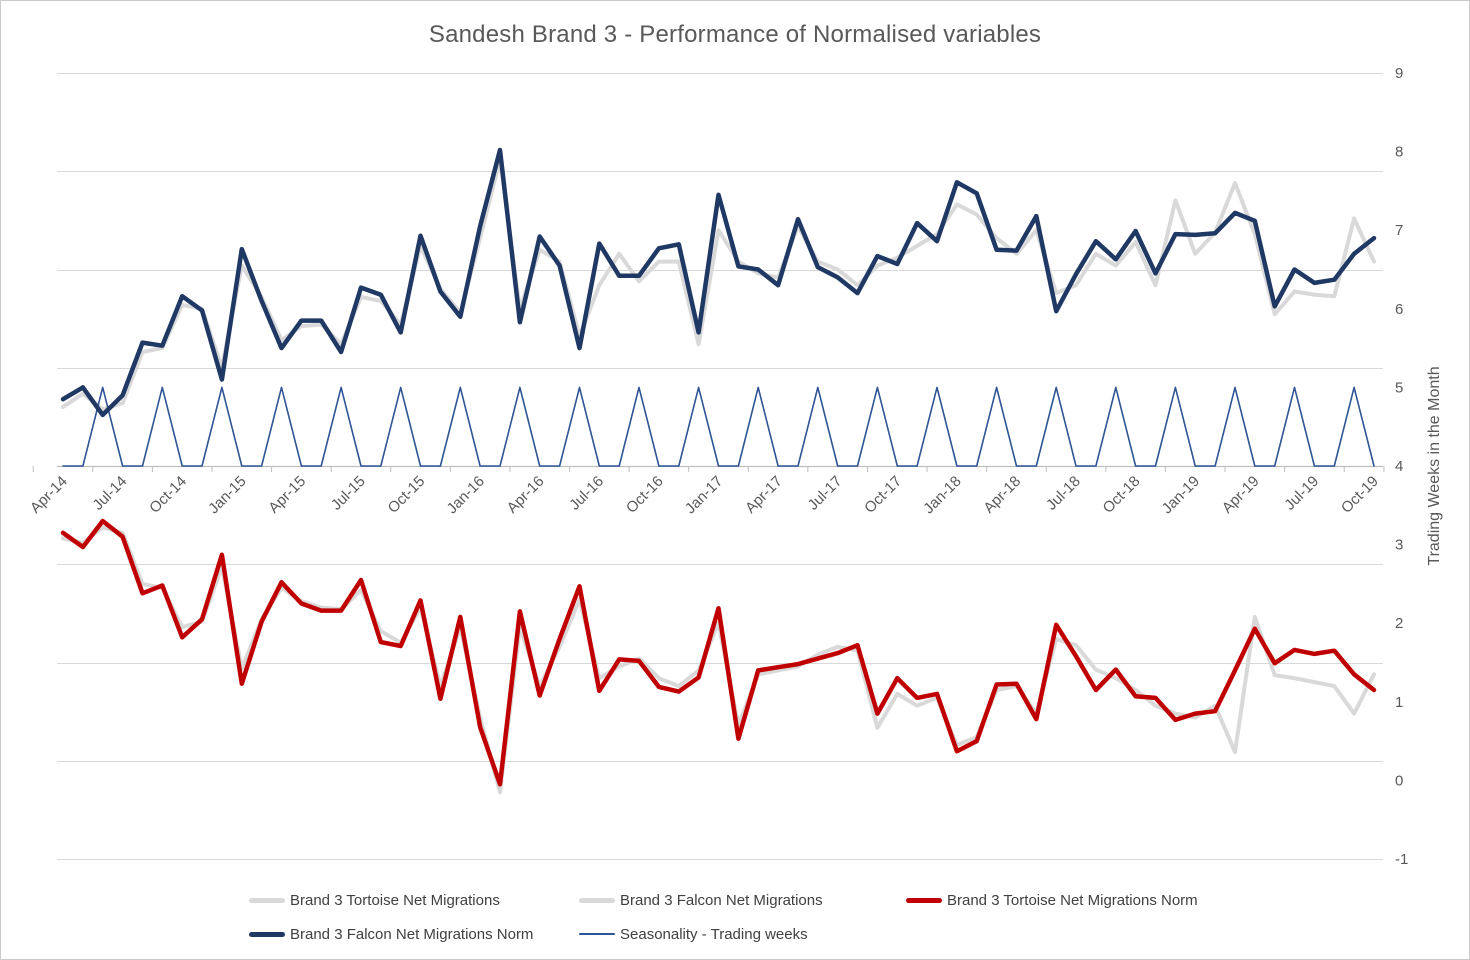 The image size is (1470, 960). Describe the element at coordinates (1399, 309) in the screenshot. I see `right-axis-tick-label: 6` at that location.